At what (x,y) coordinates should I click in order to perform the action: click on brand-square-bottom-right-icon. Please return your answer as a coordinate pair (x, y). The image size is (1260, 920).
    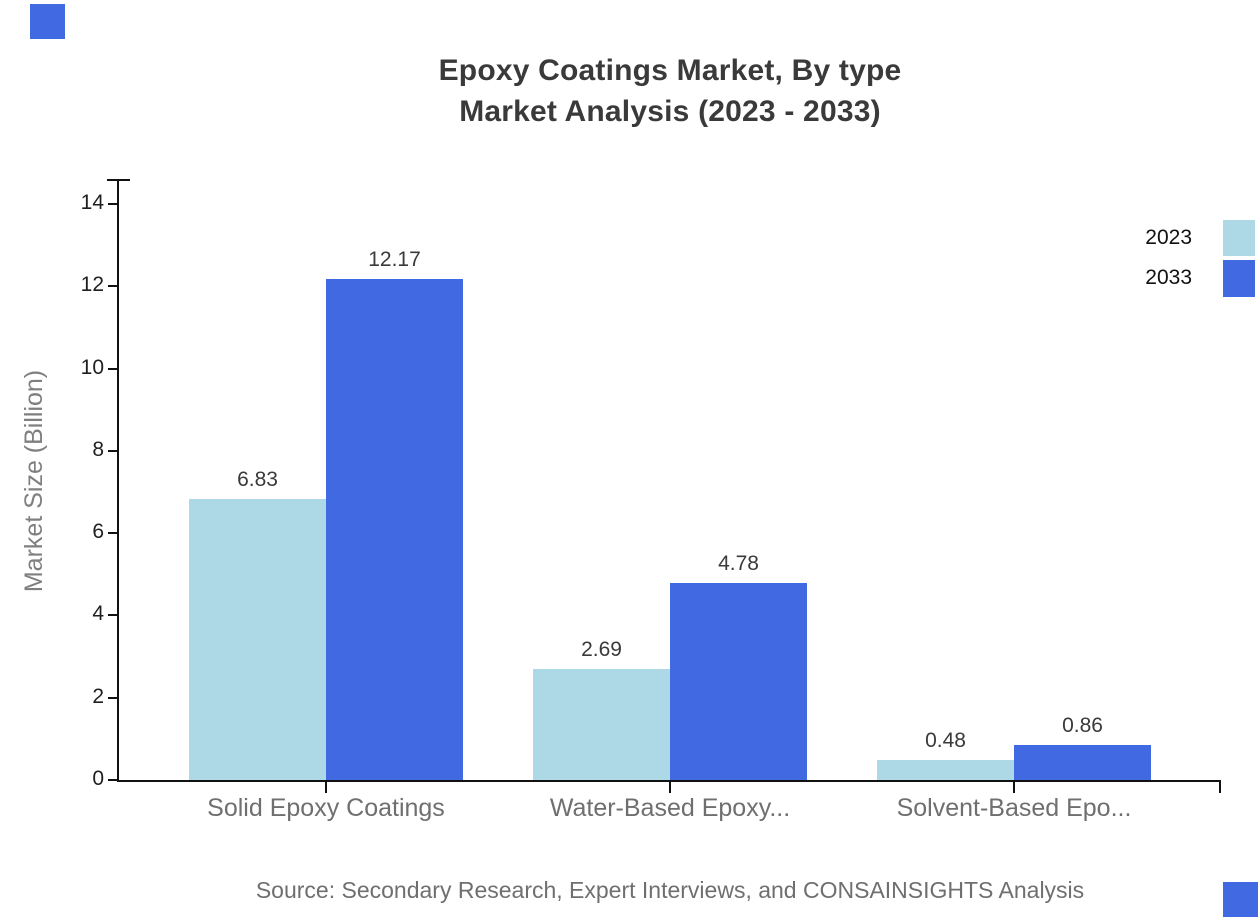
    Looking at the image, I should click on (1240, 899).